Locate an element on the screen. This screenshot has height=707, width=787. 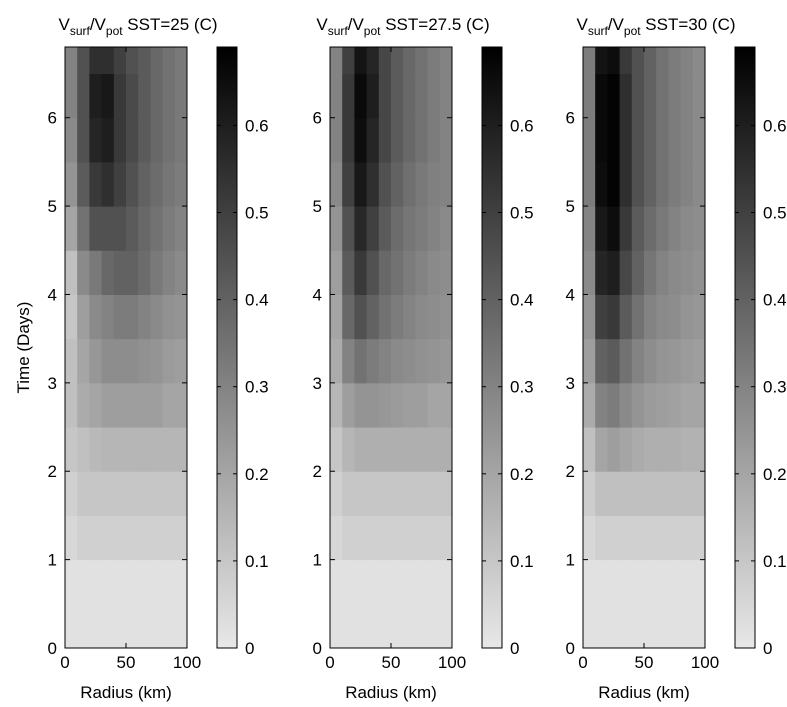
colorbar-tick-label: 0.1 is located at coordinates (522, 561).